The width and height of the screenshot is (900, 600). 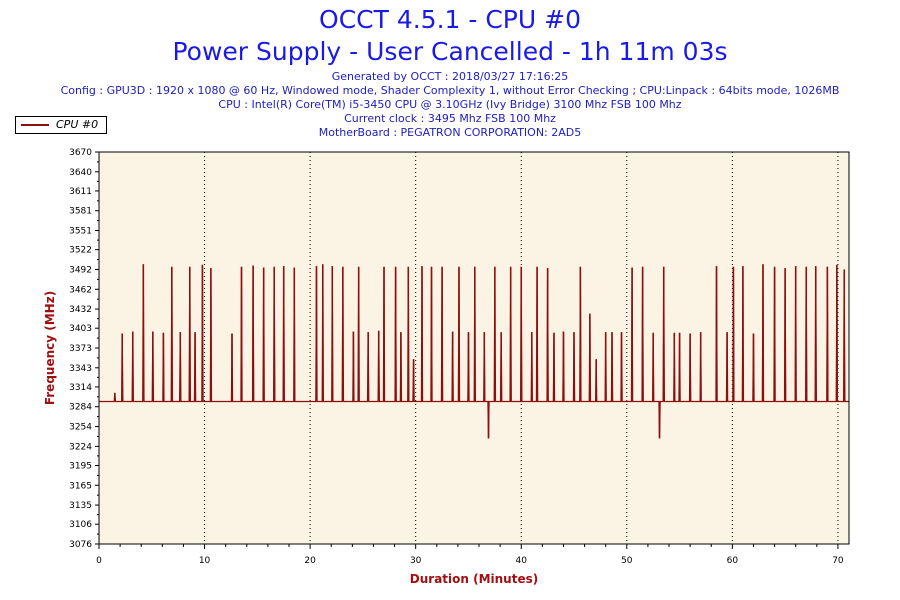 I want to click on y-tick-label: 3135, so click(x=80, y=506).